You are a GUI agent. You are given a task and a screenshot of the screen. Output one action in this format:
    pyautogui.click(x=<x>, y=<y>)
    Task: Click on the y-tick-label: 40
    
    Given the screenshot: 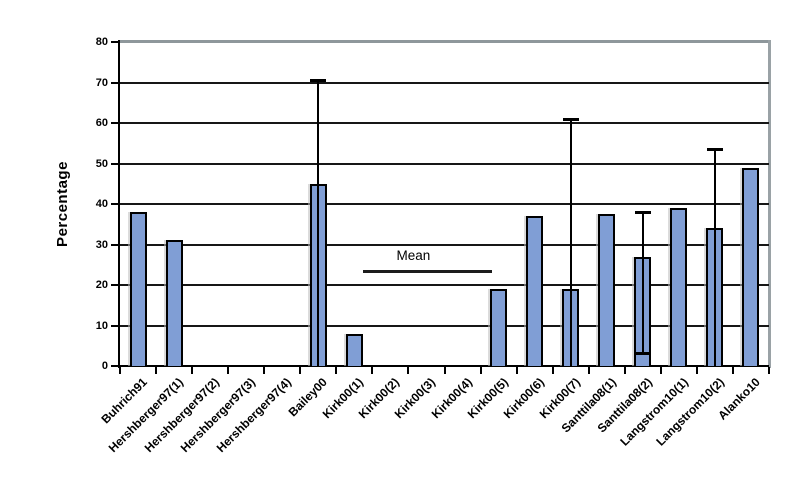 What is the action you would take?
    pyautogui.click(x=101, y=204)
    